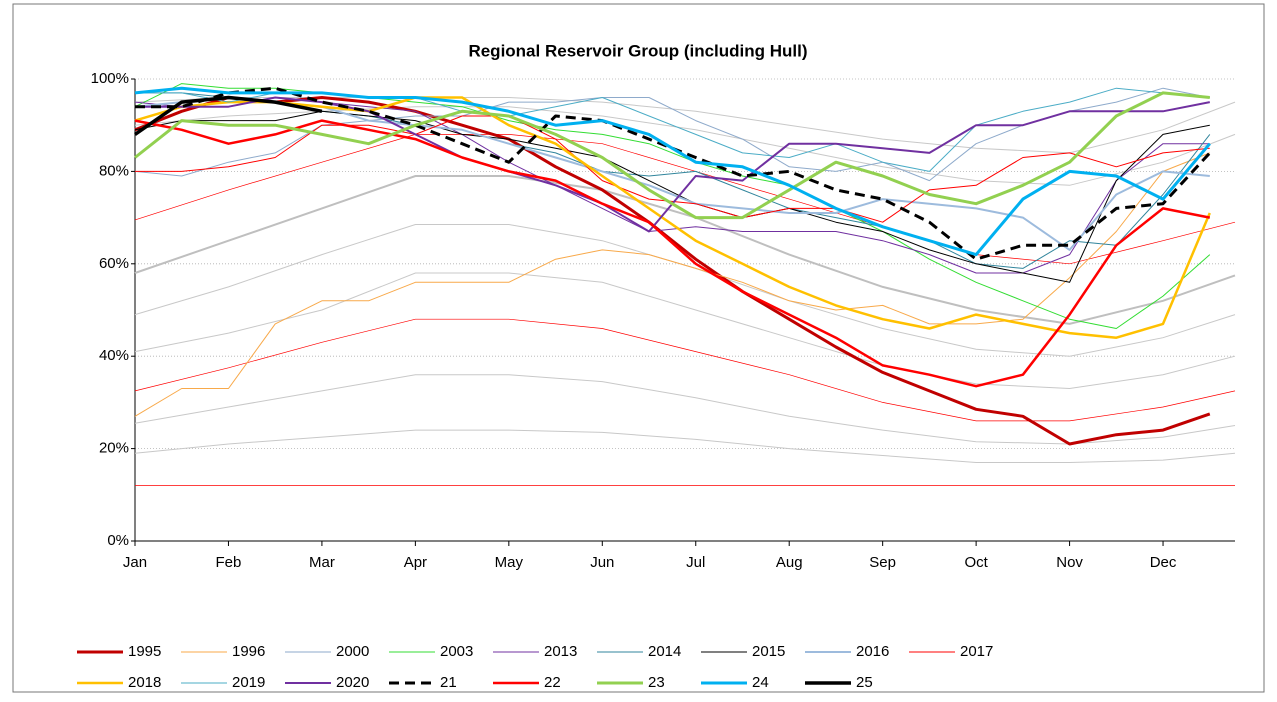  What do you see at coordinates (144, 682) in the screenshot?
I see `legend-label: 2018` at bounding box center [144, 682].